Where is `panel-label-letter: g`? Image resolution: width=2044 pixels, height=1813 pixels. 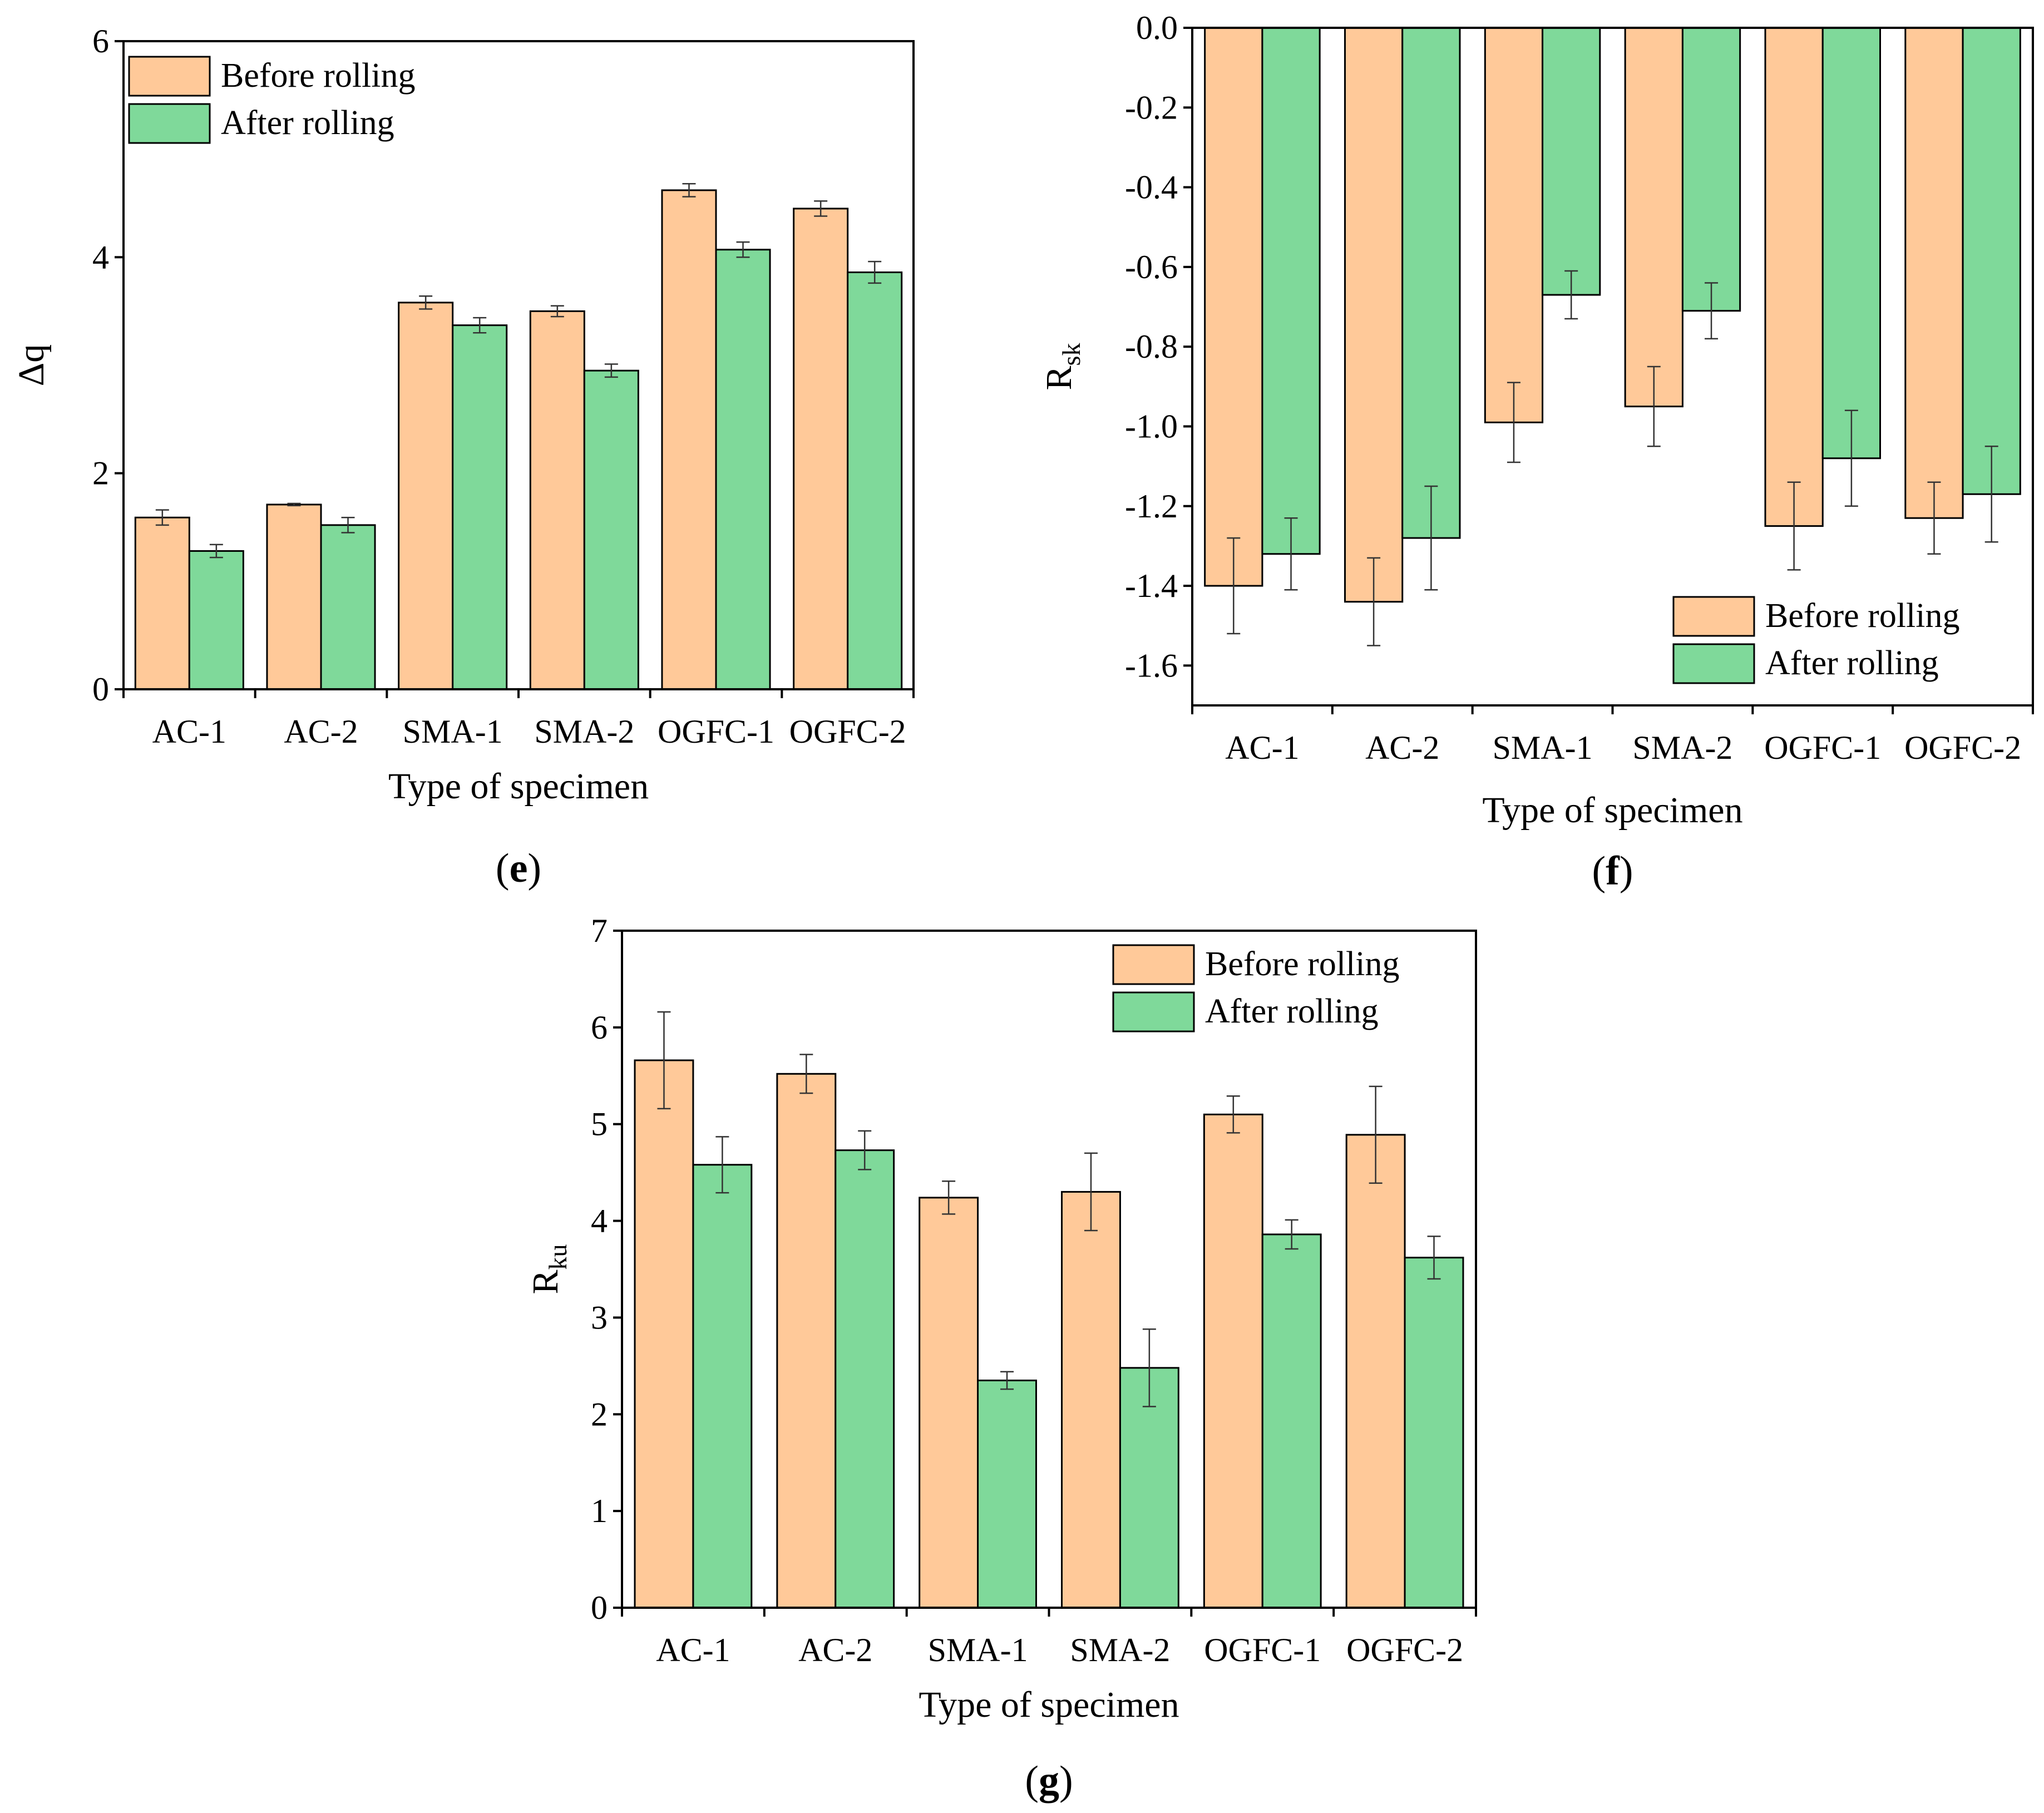 panel-label-letter: g is located at coordinates (1049, 1781).